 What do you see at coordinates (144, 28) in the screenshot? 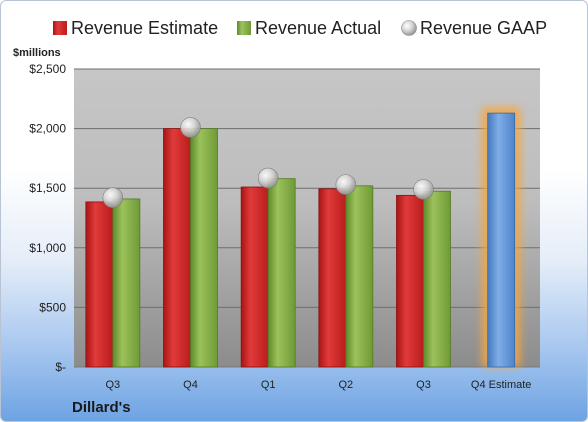
I see `svg-text: Revenue Estimate` at bounding box center [144, 28].